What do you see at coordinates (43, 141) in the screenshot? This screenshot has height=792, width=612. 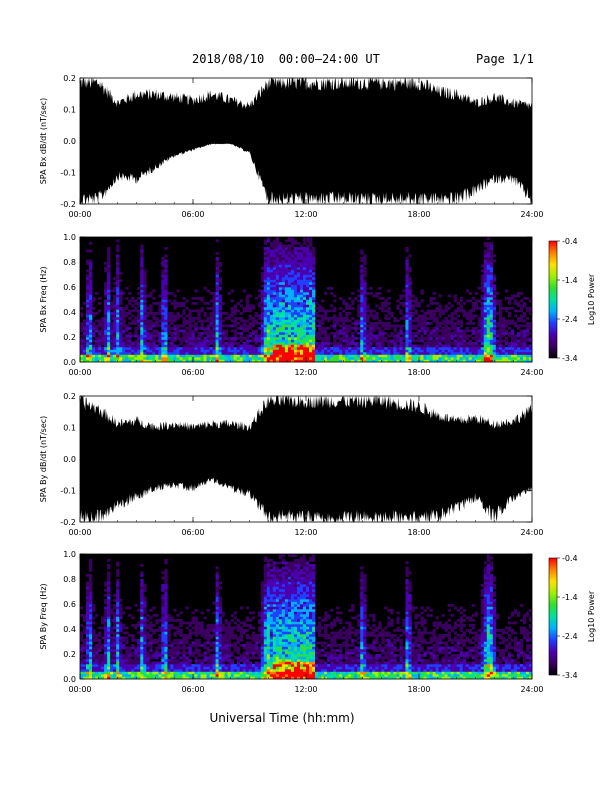 I see `y-axis-title-1: SPA Bx dB/dt (nT/sec)` at bounding box center [43, 141].